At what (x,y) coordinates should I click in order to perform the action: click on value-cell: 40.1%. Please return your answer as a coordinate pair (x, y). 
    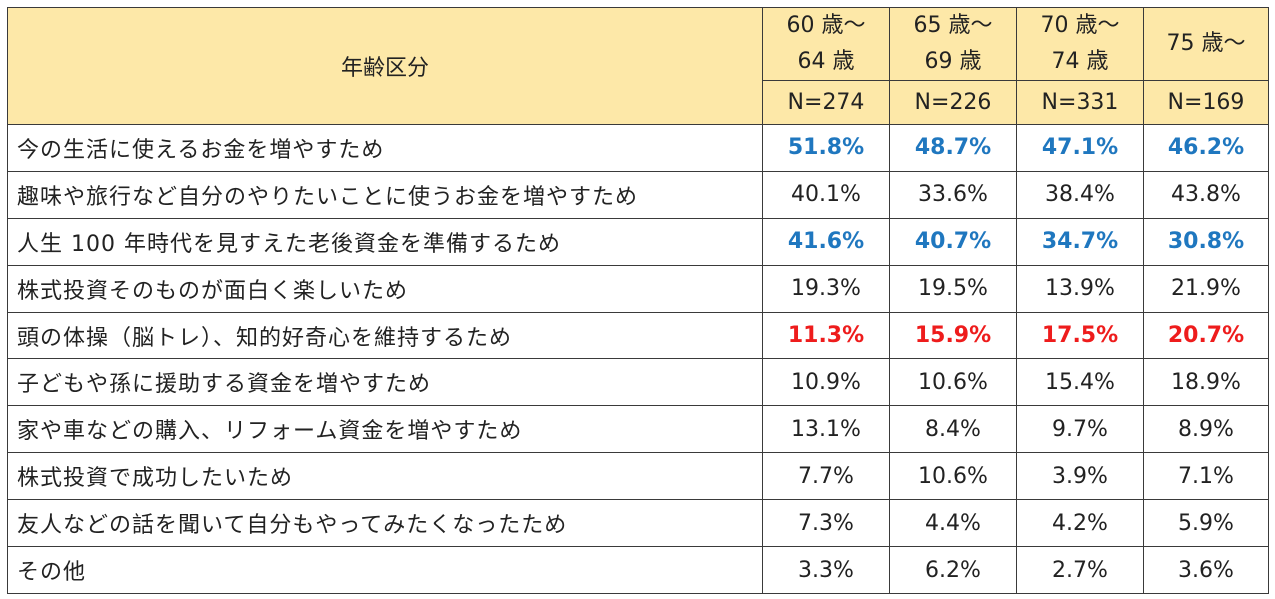
    Looking at the image, I should click on (826, 194).